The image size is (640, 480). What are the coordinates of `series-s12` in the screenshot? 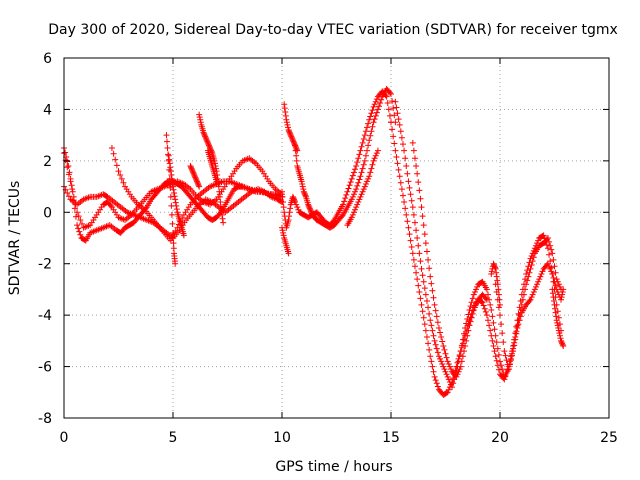 It's located at (285, 240).